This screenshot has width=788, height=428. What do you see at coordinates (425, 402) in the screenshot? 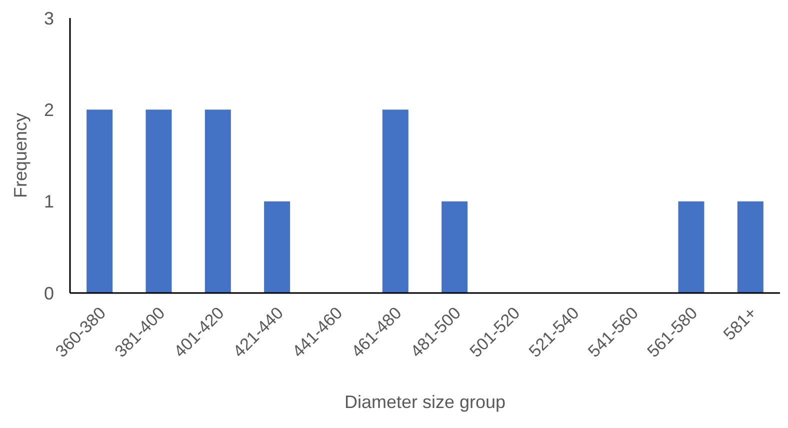
I see `x-axis-title: Diameter size group` at bounding box center [425, 402].